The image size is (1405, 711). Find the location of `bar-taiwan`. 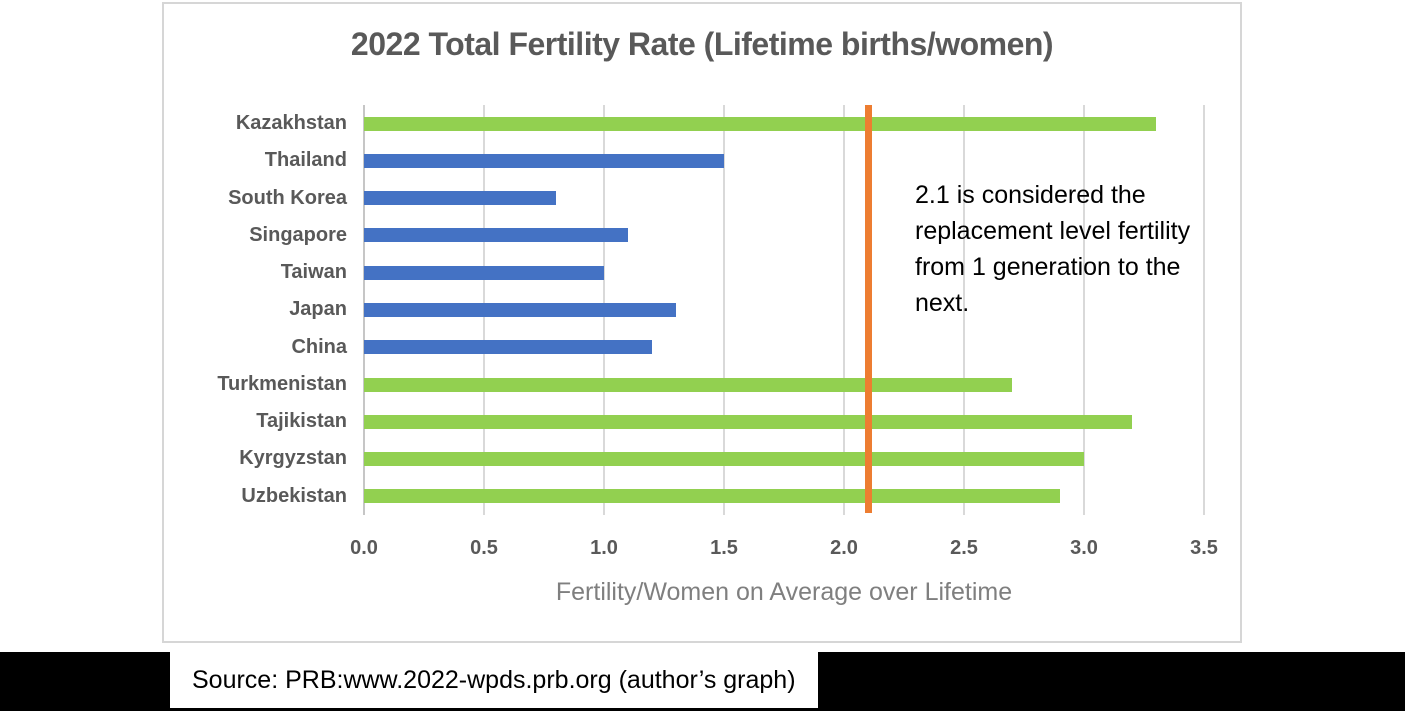

bar-taiwan is located at coordinates (484, 272).